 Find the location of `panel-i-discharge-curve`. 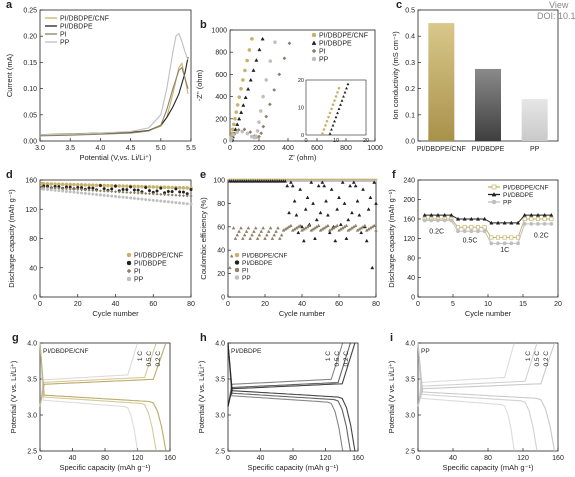

panel-i-discharge-curve is located at coordinates (486, 397).